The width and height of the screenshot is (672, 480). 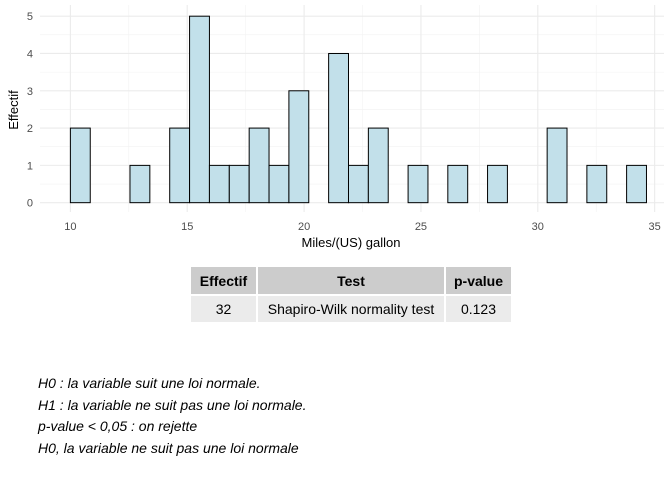 What do you see at coordinates (13, 110) in the screenshot?
I see `y-axis-title: Effectif` at bounding box center [13, 110].